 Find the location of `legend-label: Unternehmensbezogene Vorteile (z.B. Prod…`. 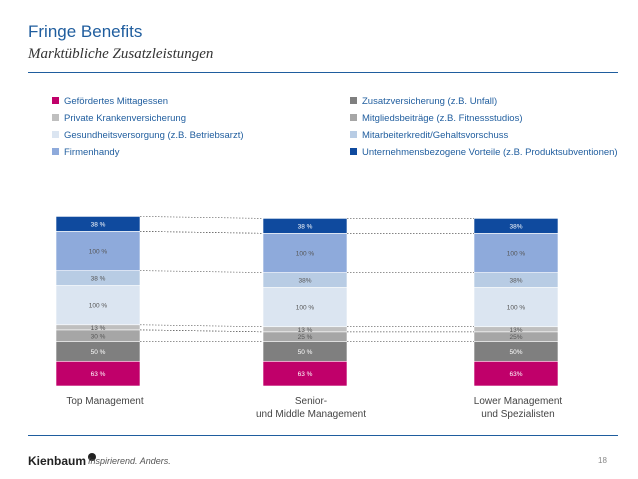

legend-label: Unternehmensbezogene Vorteile (z.B. Prod… is located at coordinates (490, 152).